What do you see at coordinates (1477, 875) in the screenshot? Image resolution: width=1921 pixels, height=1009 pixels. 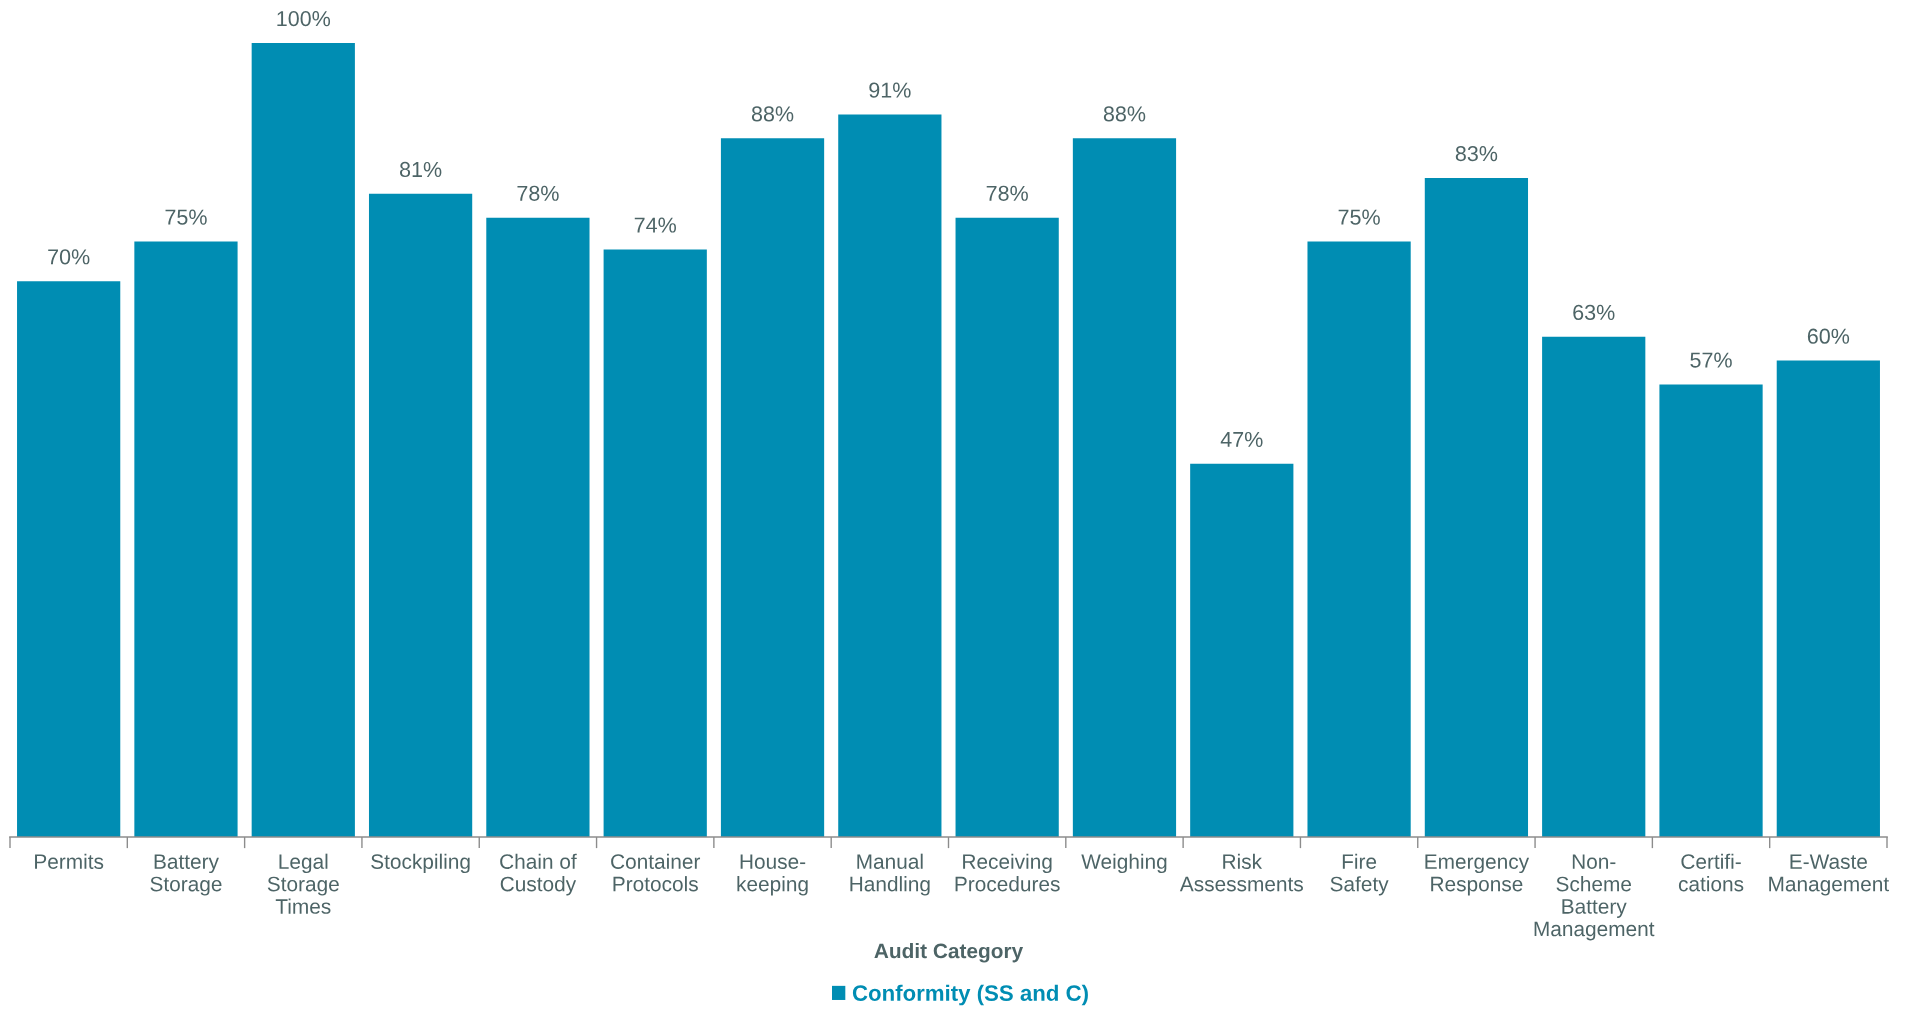 I see `x-tick-label: Emergency Response` at bounding box center [1477, 875].